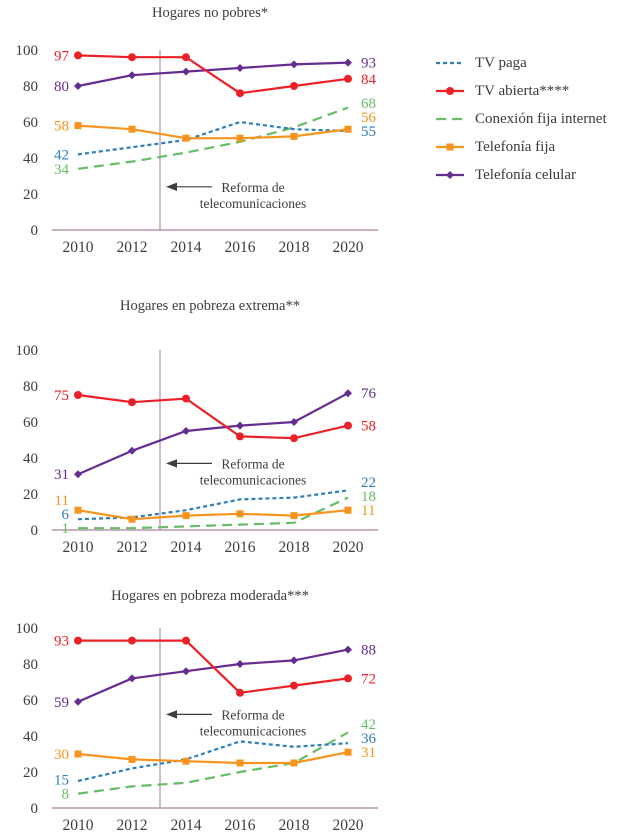 Image resolution: width=627 pixels, height=838 pixels. Describe the element at coordinates (515, 146) in the screenshot. I see `legend-label: Telefonía fija` at that location.